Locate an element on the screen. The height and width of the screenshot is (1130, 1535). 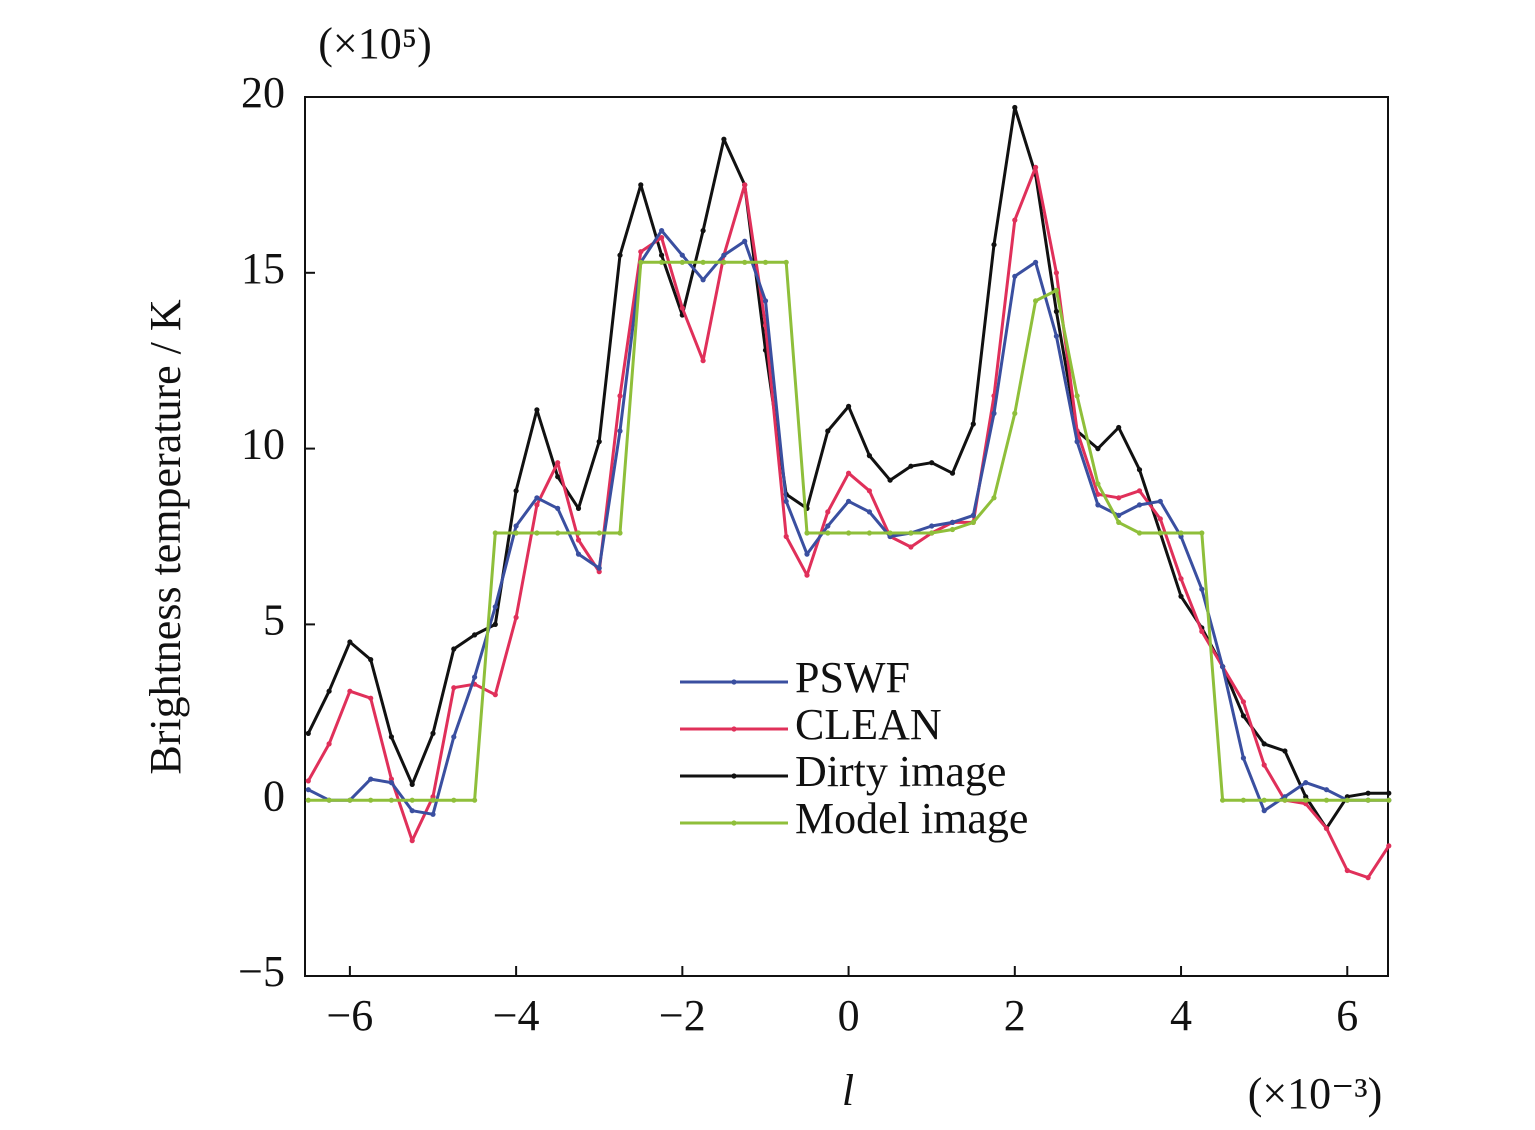
x-tick-label: 4 is located at coordinates (1181, 1015).